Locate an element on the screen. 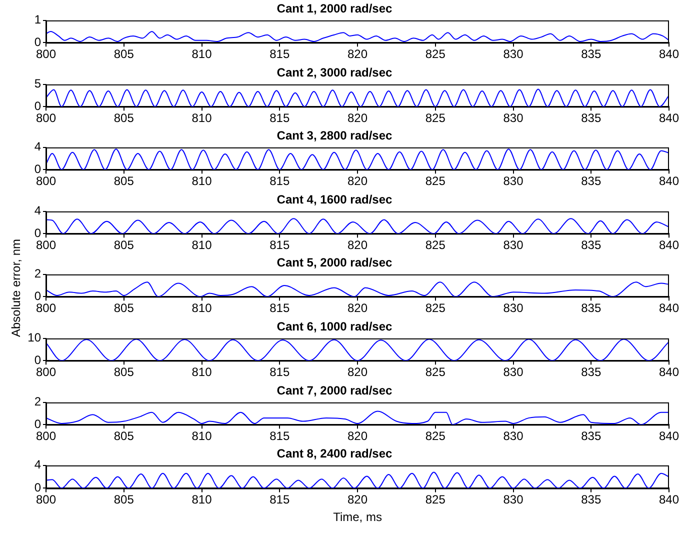  chart-title: Cant 8, 2400 rad/sec is located at coordinates (334, 453).